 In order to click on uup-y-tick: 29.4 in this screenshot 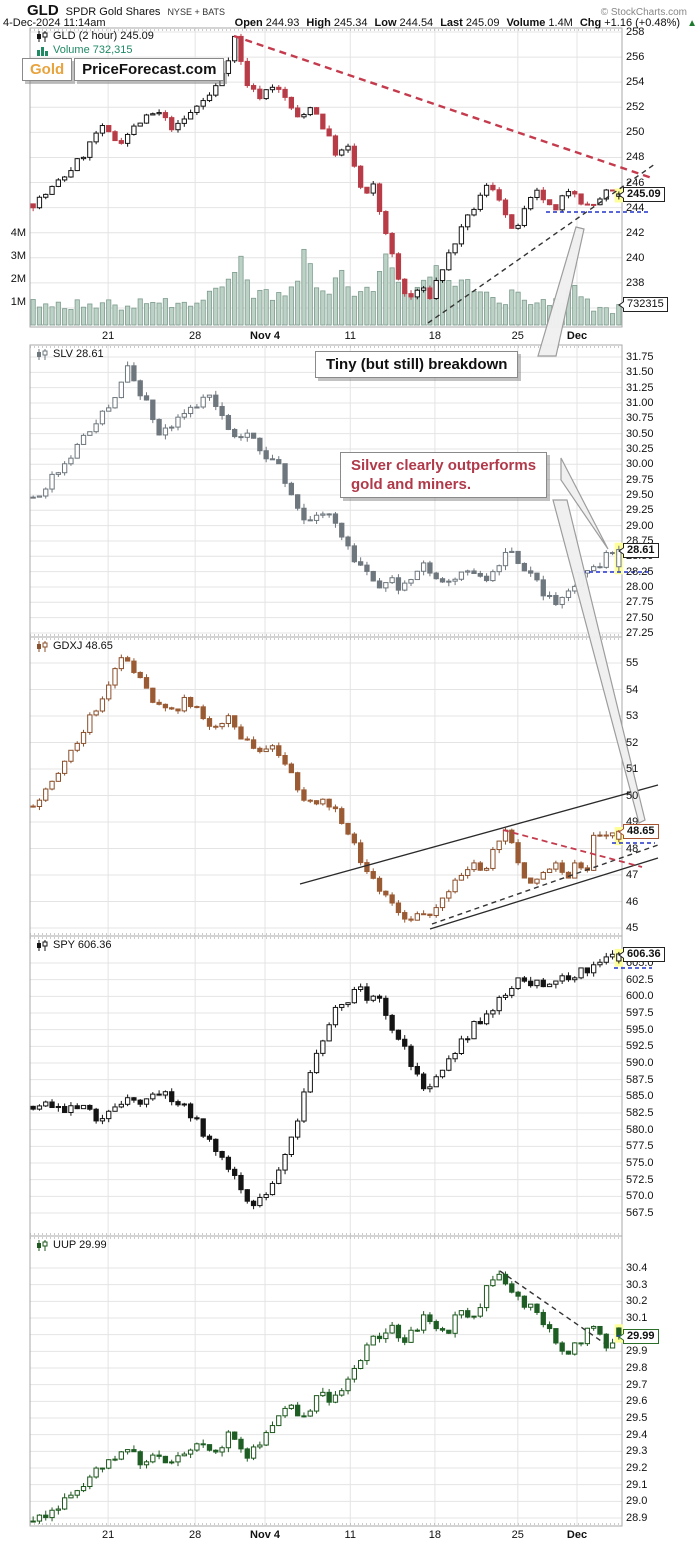, I will do `click(637, 1434)`.